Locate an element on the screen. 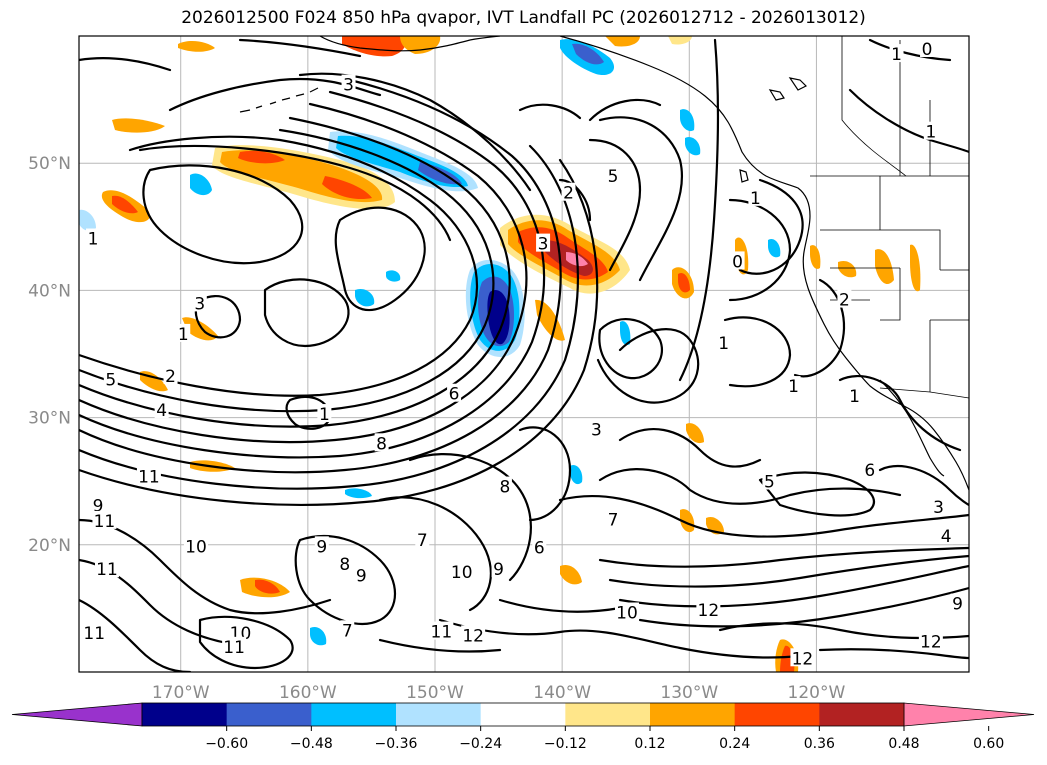 This screenshot has width=1047, height=765. colorbar-tick-label: −0.12 is located at coordinates (565, 744).